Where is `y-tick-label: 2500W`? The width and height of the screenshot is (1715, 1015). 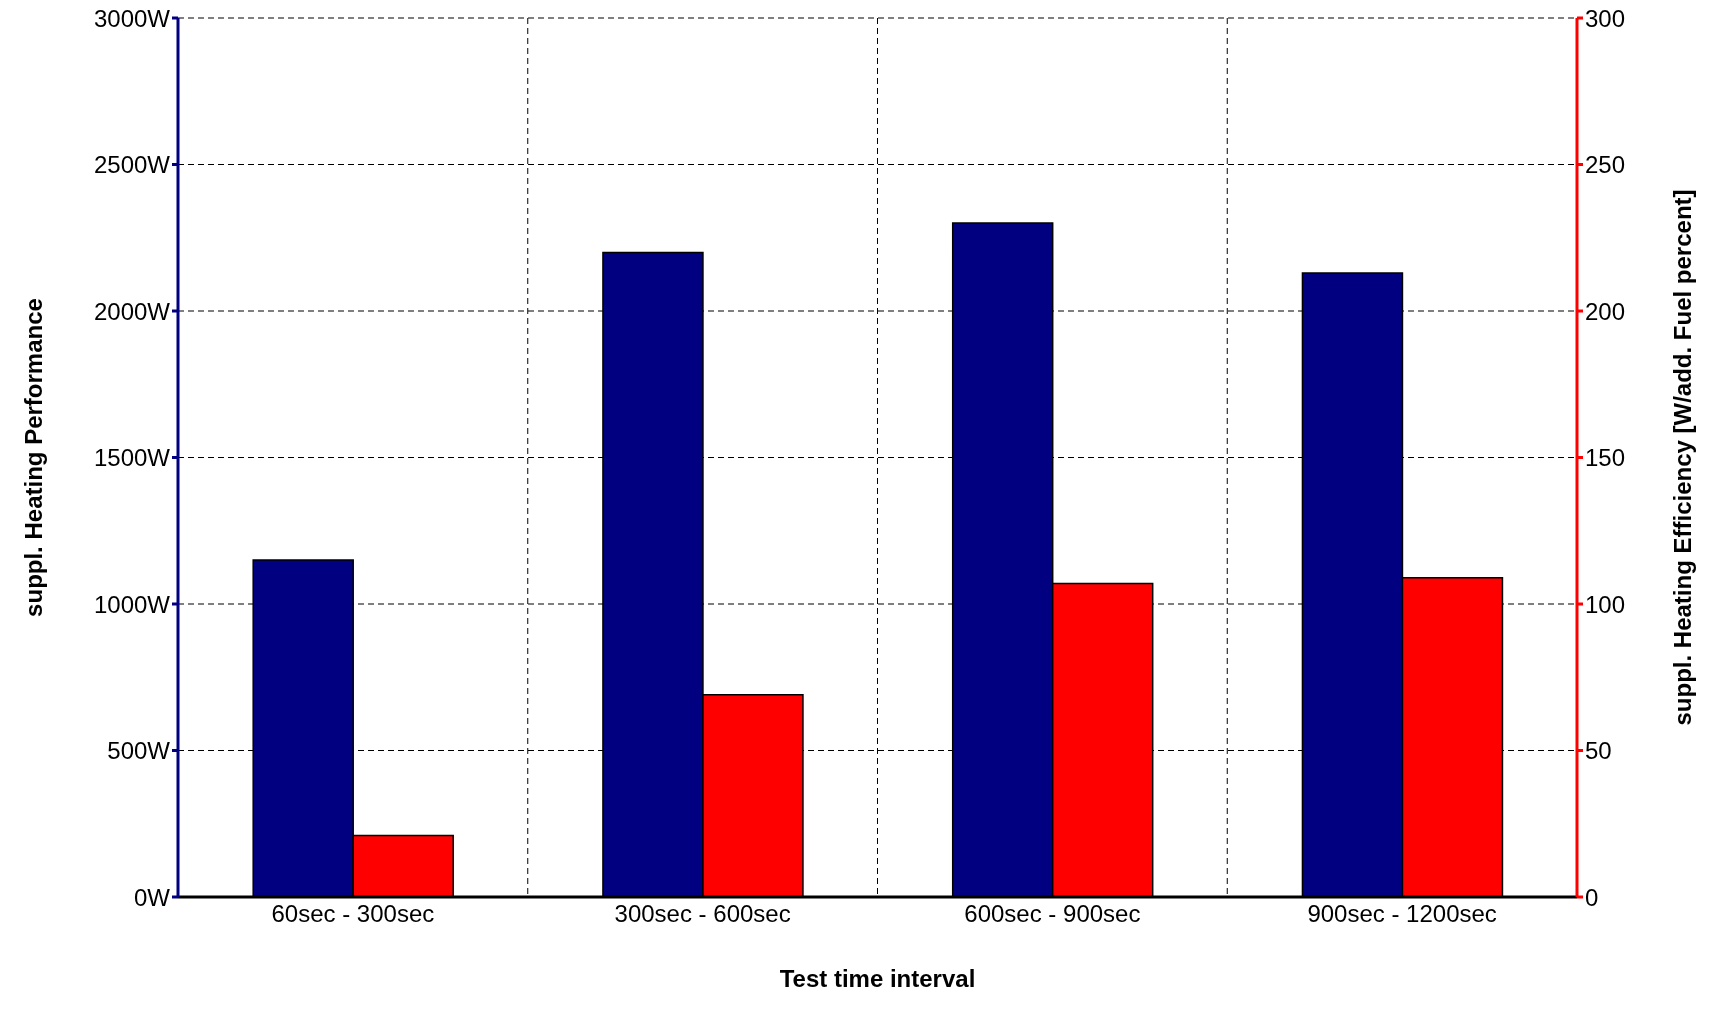
y-tick-label: 2500W is located at coordinates (132, 165).